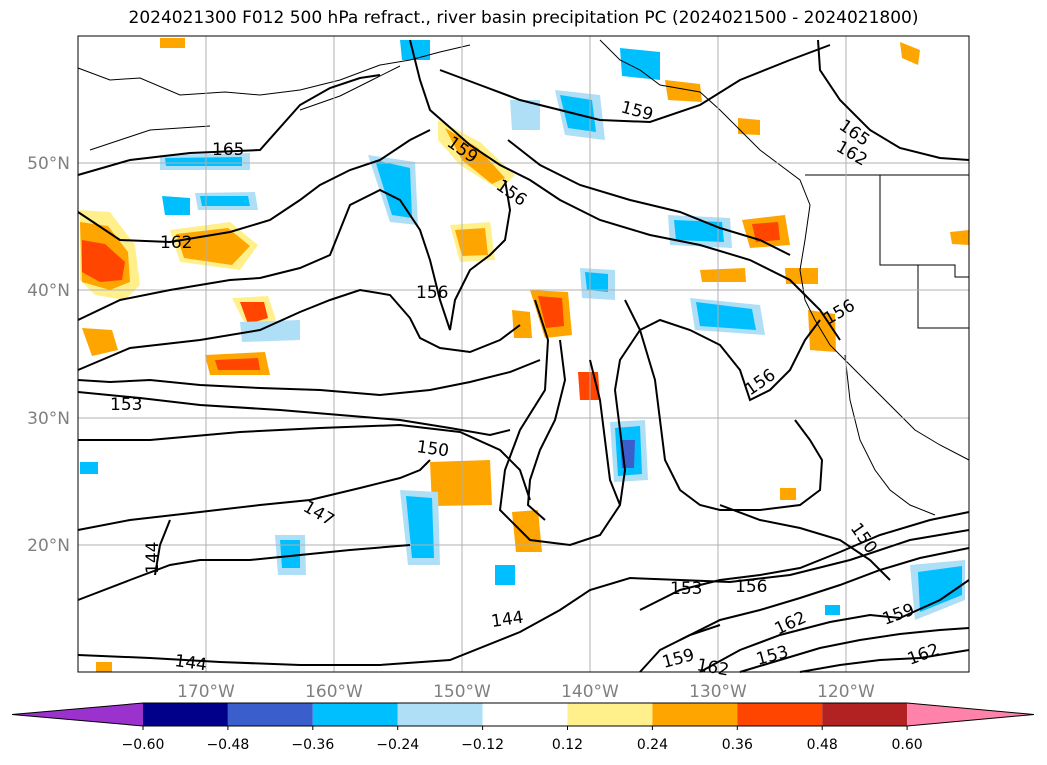  Describe the element at coordinates (334, 692) in the screenshot. I see `lon-tick: 160°W` at that location.